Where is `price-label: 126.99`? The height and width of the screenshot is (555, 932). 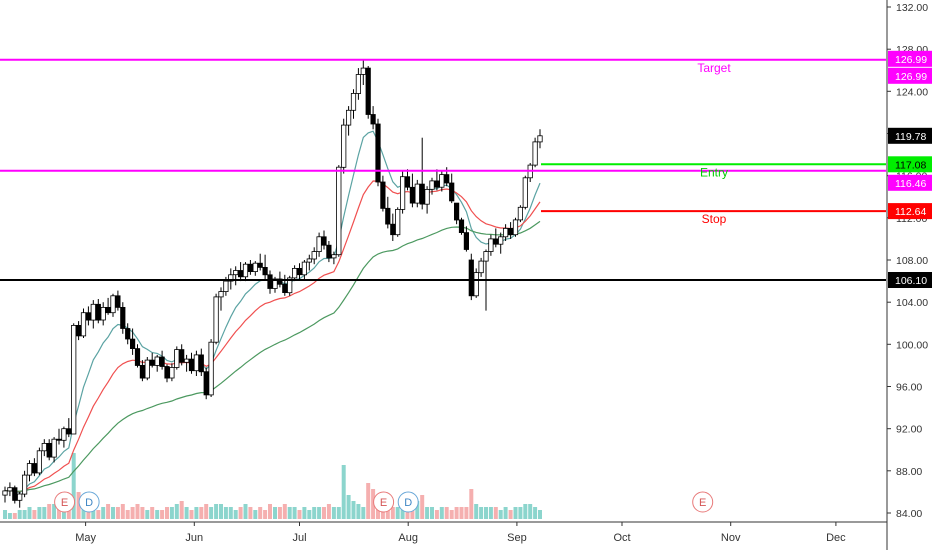 price-label: 126.99 is located at coordinates (910, 75).